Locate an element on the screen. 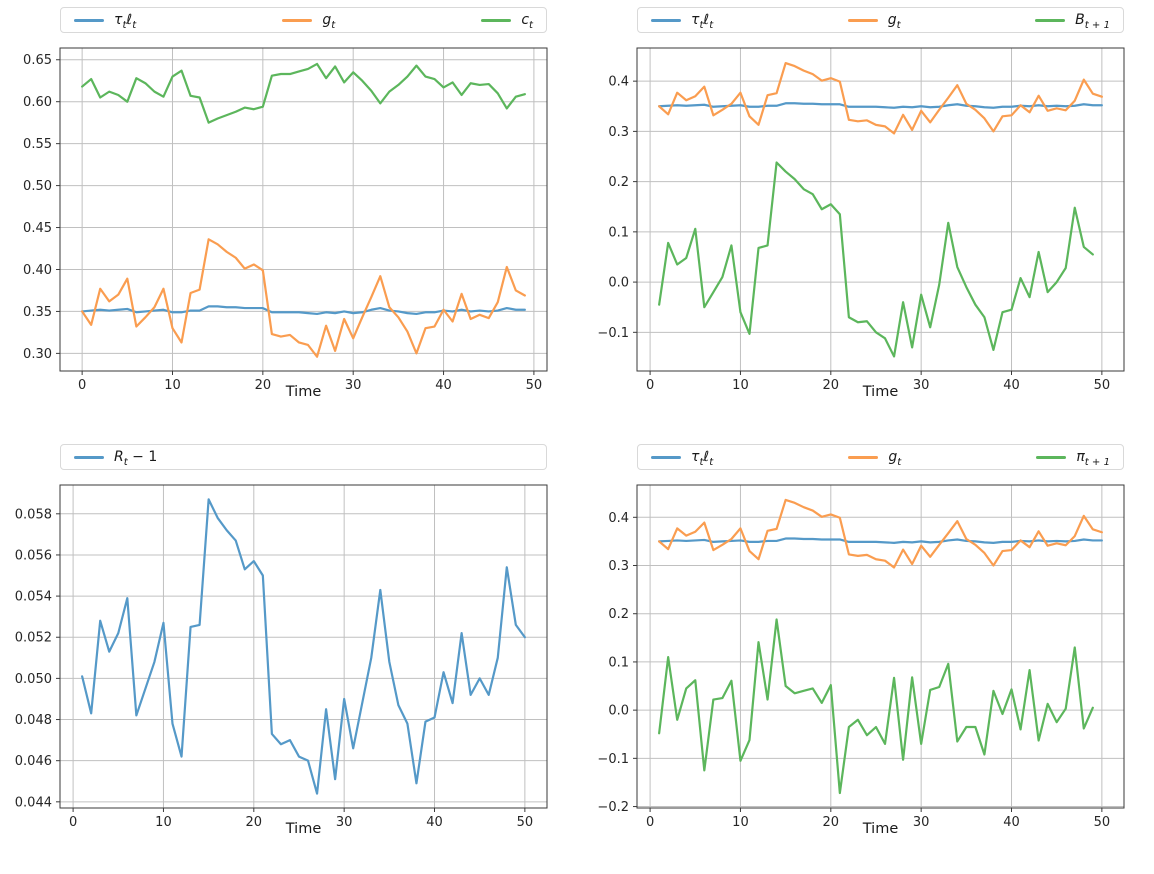  legend-label-R_t-1: Rt − 1 is located at coordinates (136, 458).